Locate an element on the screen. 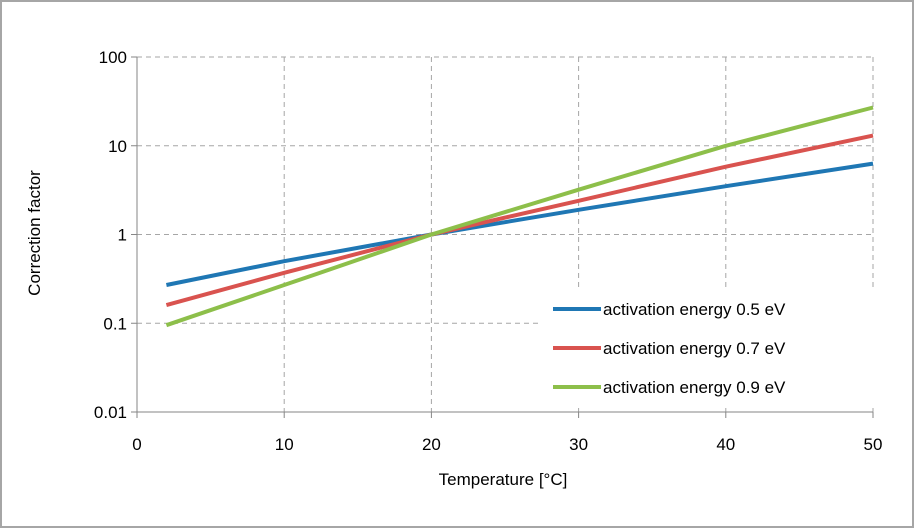 This screenshot has width=914, height=530. x-tick-label: 30 is located at coordinates (578, 444).